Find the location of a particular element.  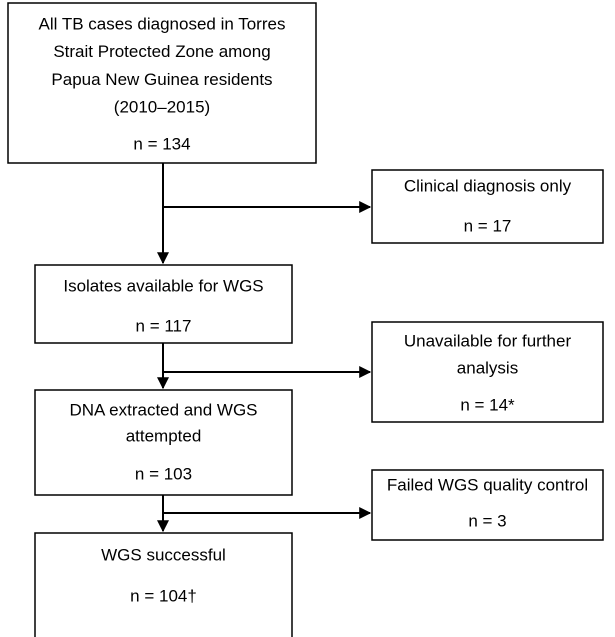

box-label: (2010–2015) is located at coordinates (162, 107).